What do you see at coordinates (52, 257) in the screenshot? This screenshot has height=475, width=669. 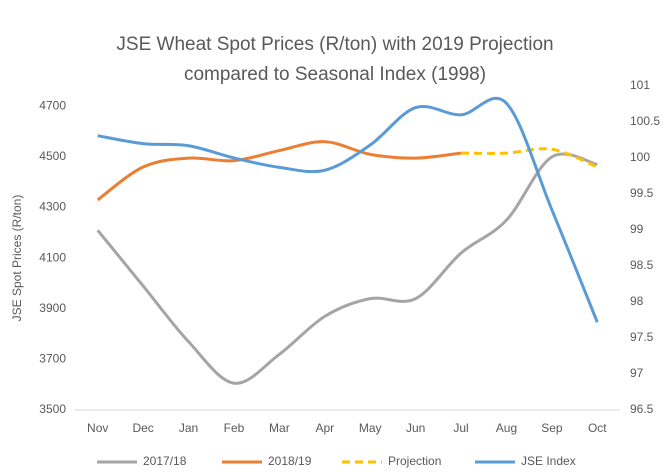 I see `y-tick-label: 4100` at bounding box center [52, 257].